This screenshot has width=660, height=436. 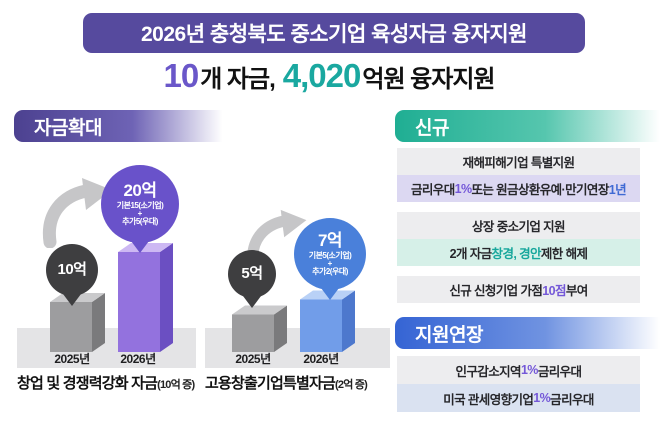 I want to click on value-2025: 5억, so click(x=252, y=274).